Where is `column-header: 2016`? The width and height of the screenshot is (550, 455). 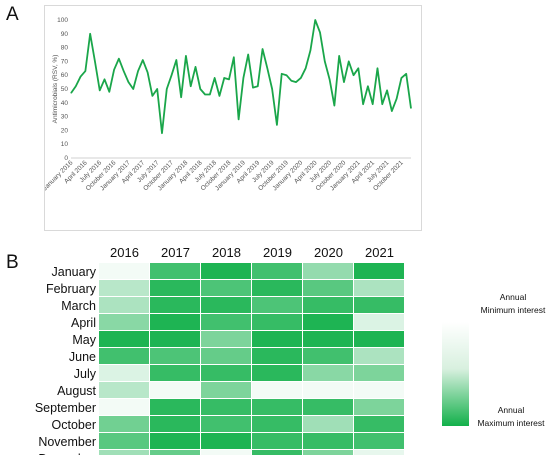
column-header: 2016 is located at coordinates (124, 252).